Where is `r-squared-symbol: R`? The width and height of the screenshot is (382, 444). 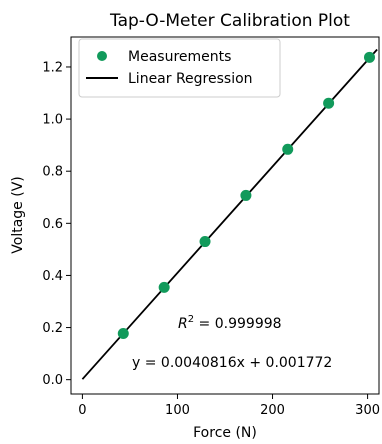 r-squared-symbol: R is located at coordinates (183, 324).